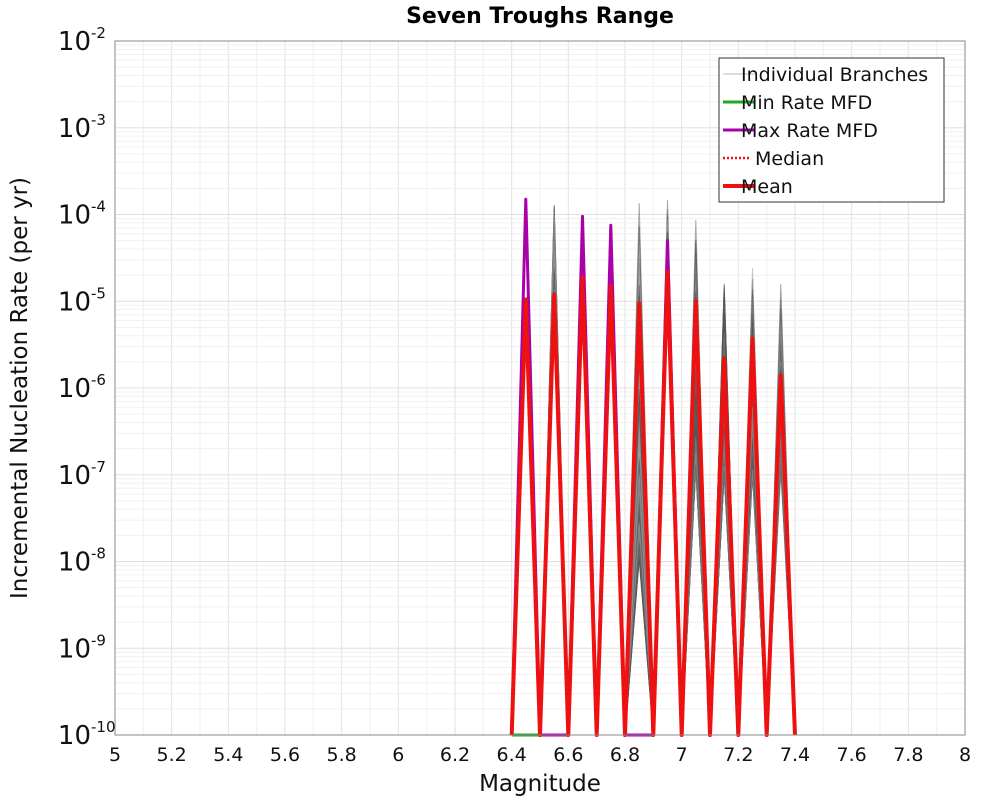 The width and height of the screenshot is (1000, 800). I want to click on y-tick-exponent: -8, so click(98, 554).